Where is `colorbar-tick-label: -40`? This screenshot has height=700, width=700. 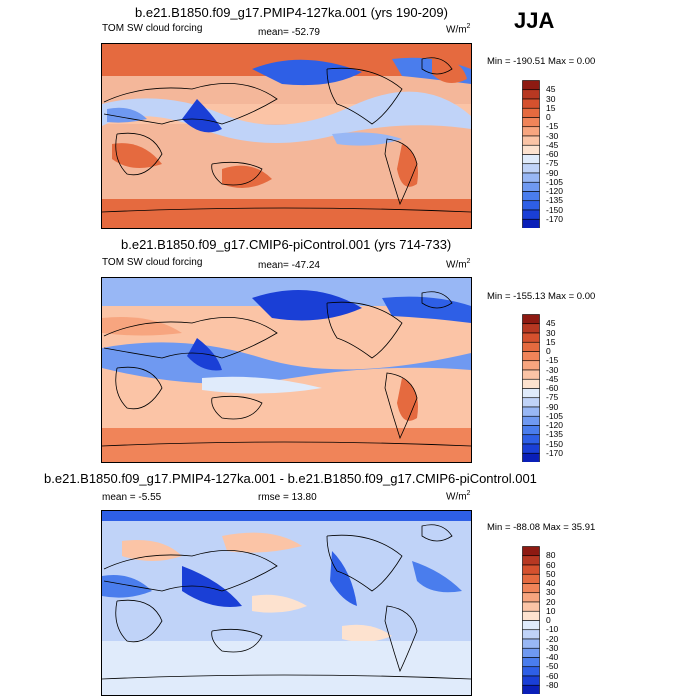
colorbar-tick-label: -40 is located at coordinates (552, 657).